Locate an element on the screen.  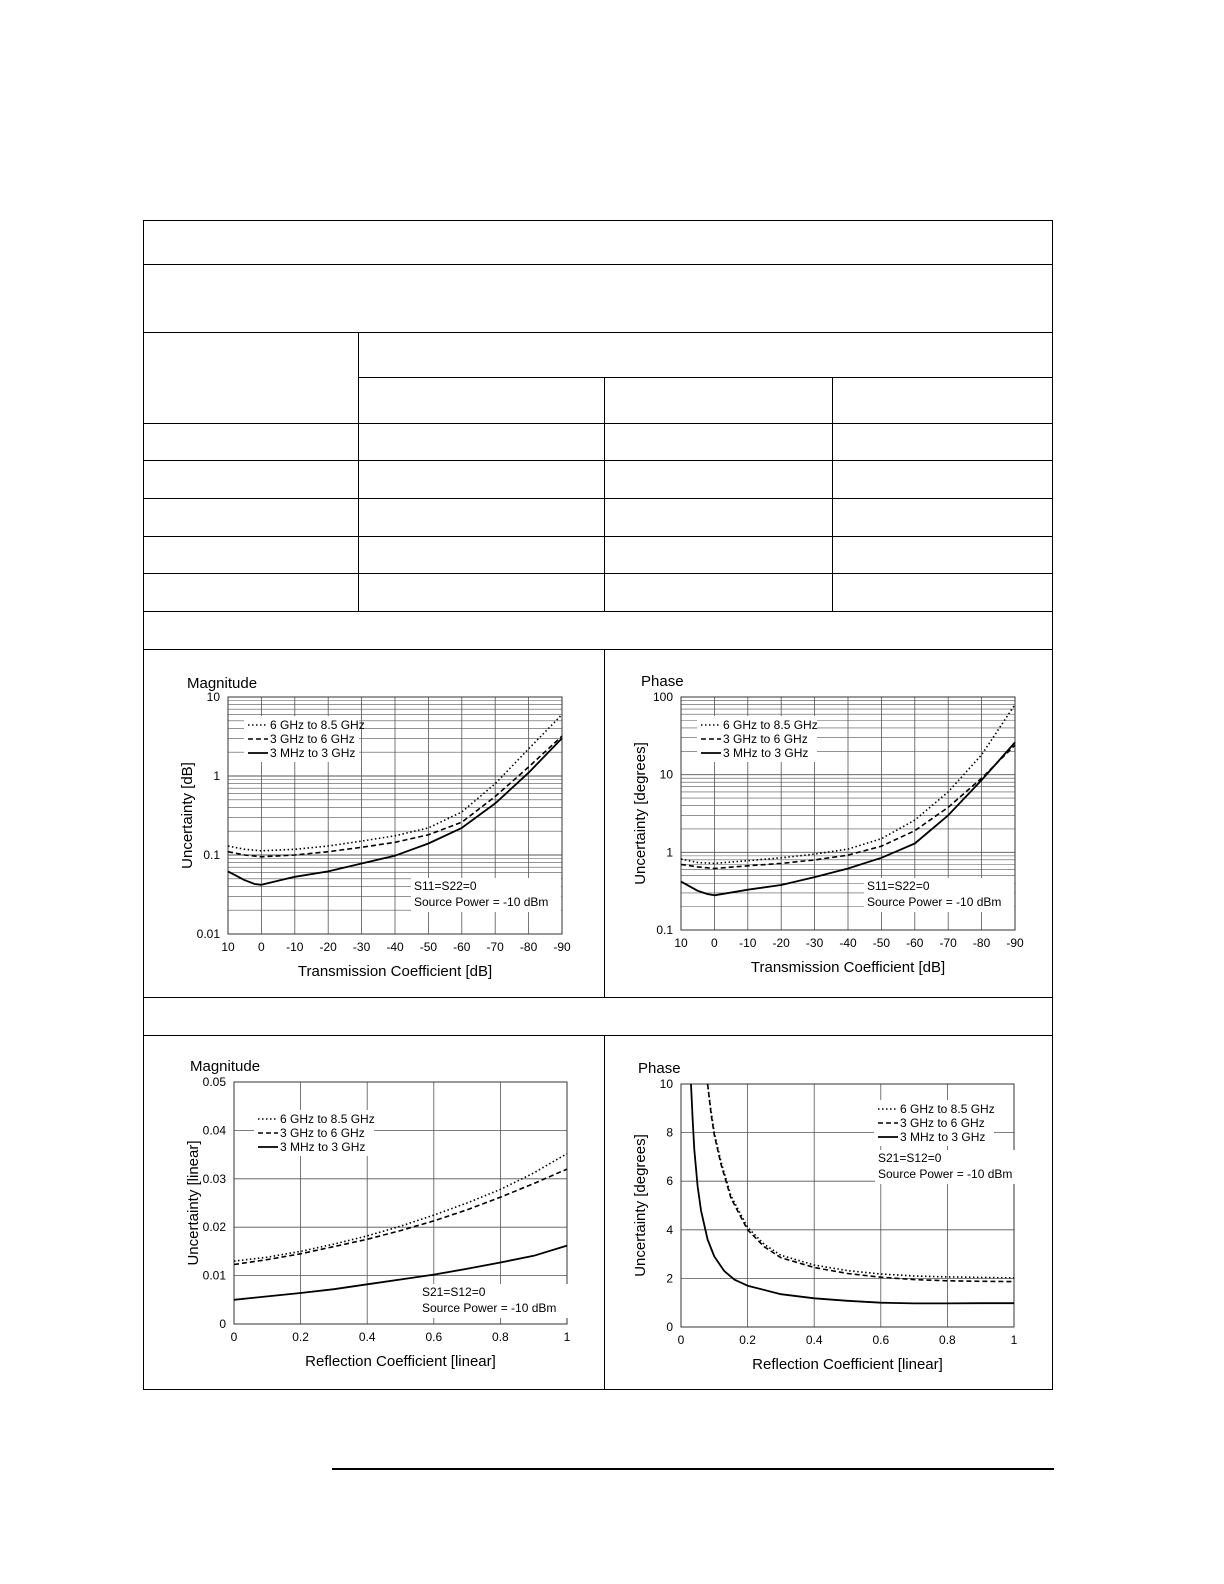
y-tick-label: 4 is located at coordinates (669, 1230).